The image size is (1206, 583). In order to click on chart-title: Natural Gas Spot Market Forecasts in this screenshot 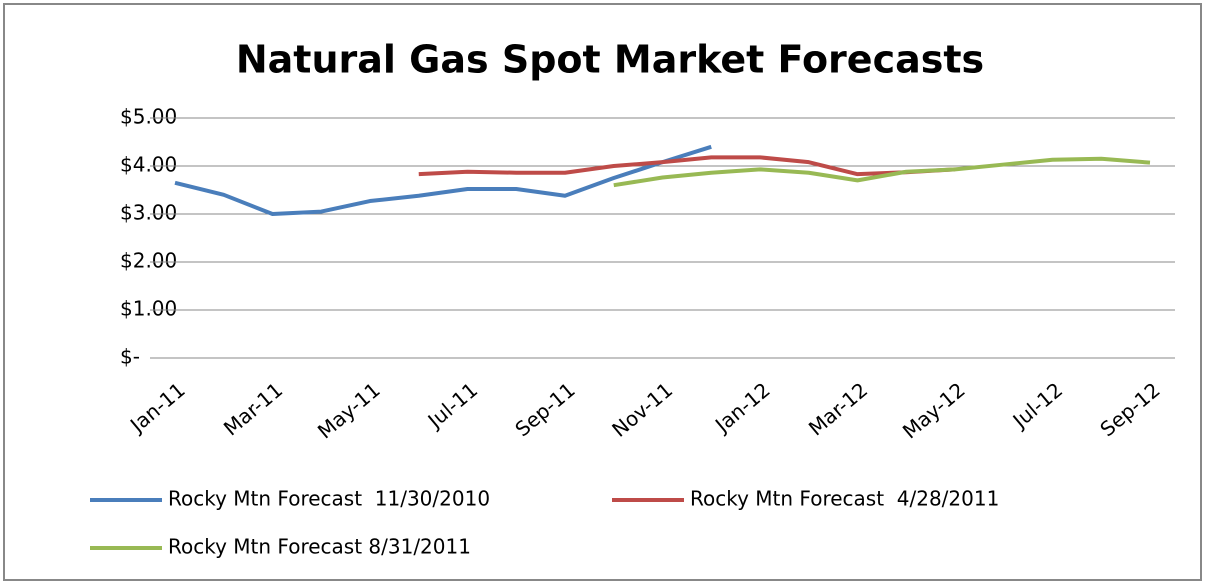, I will do `click(610, 60)`.